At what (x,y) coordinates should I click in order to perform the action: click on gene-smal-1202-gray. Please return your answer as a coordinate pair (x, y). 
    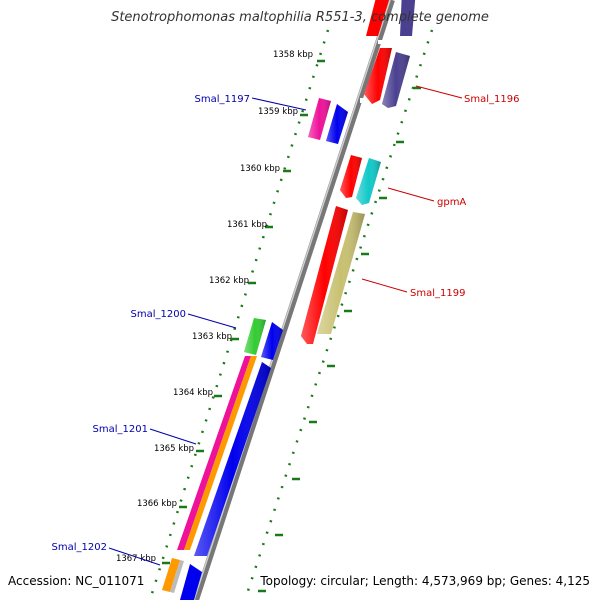
    Looking at the image, I should click on (177, 576).